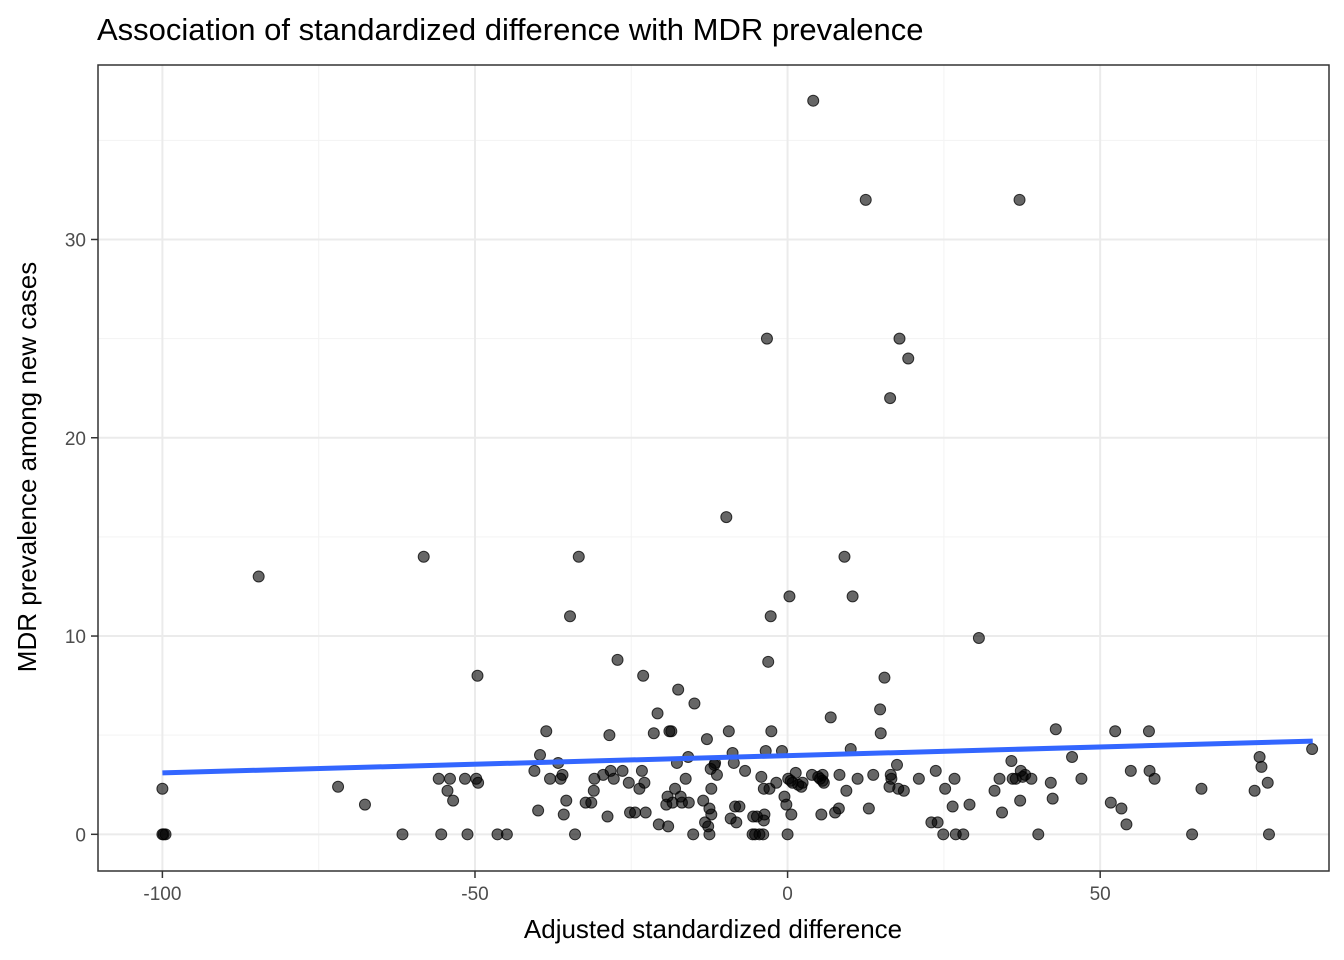 The width and height of the screenshot is (1344, 960). I want to click on y-tick-label: 0, so click(80, 835).